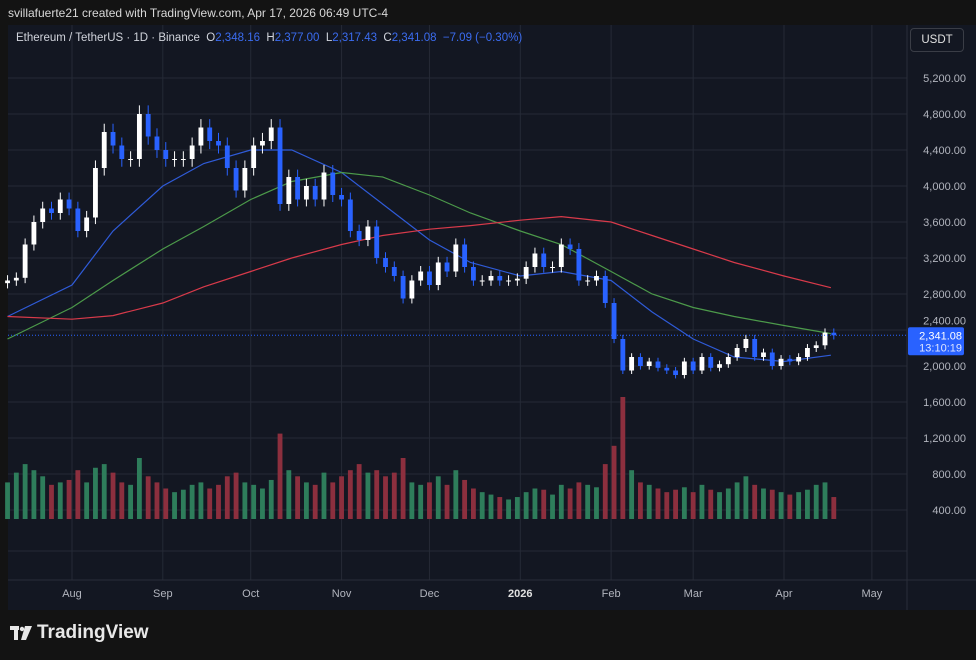 The image size is (976, 660). I want to click on x-tick-label: Sep, so click(163, 594).